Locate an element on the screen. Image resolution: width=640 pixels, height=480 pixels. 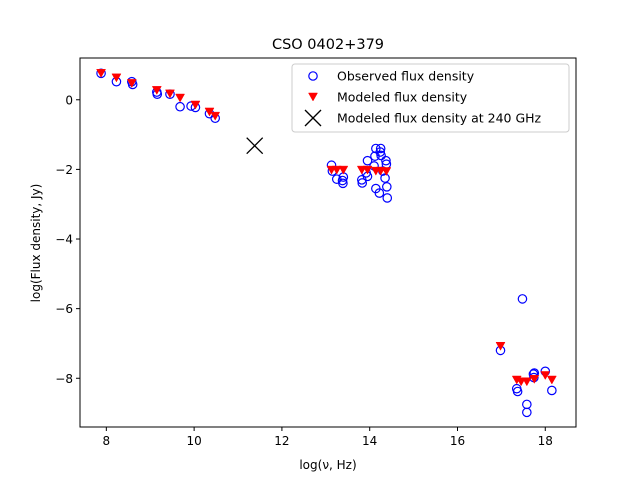
legend-240ghz-marker is located at coordinates (313, 118).